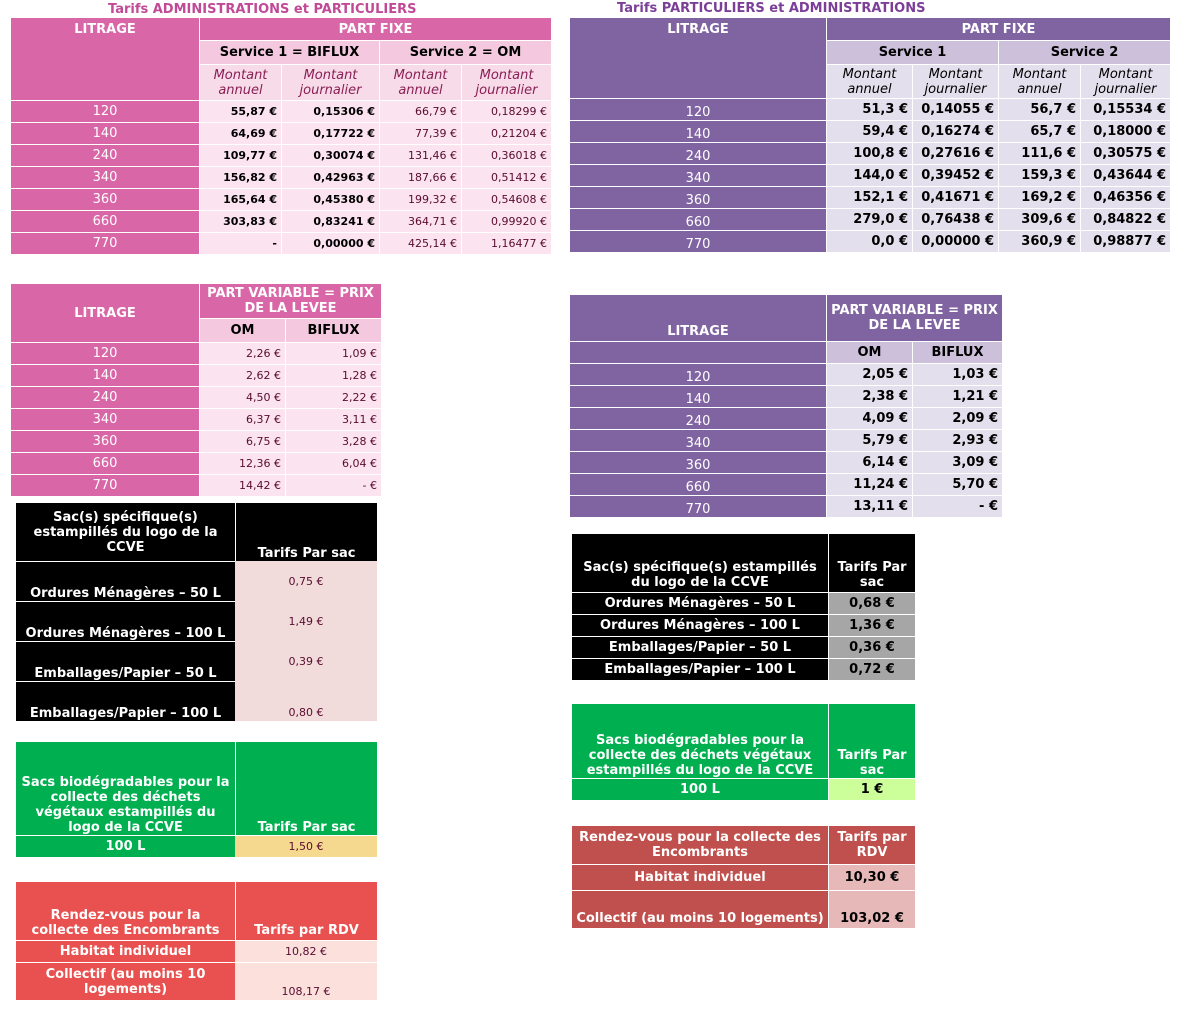  Describe the element at coordinates (698, 484) in the screenshot. I see `litrage-cell: 660` at that location.